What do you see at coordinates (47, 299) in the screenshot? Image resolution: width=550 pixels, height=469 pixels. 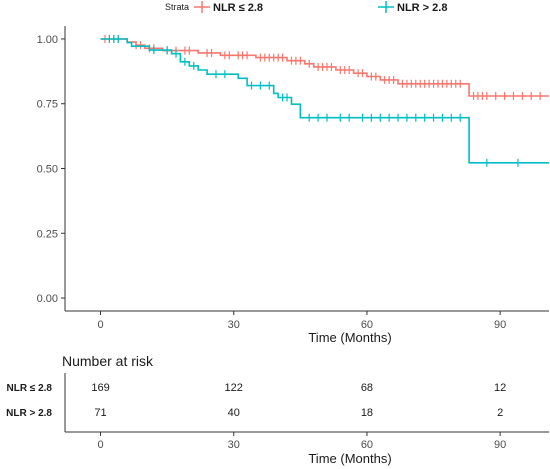 I see `y-tick-label: 0.00` at bounding box center [47, 299].